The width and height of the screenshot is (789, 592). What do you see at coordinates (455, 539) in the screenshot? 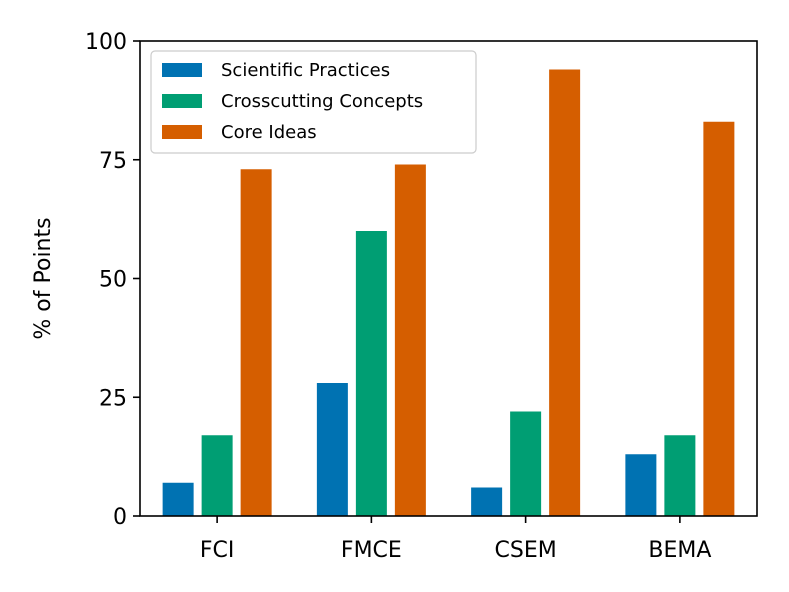
I see `x-axis: FCI FMCE CSEM BEMA` at bounding box center [455, 539].